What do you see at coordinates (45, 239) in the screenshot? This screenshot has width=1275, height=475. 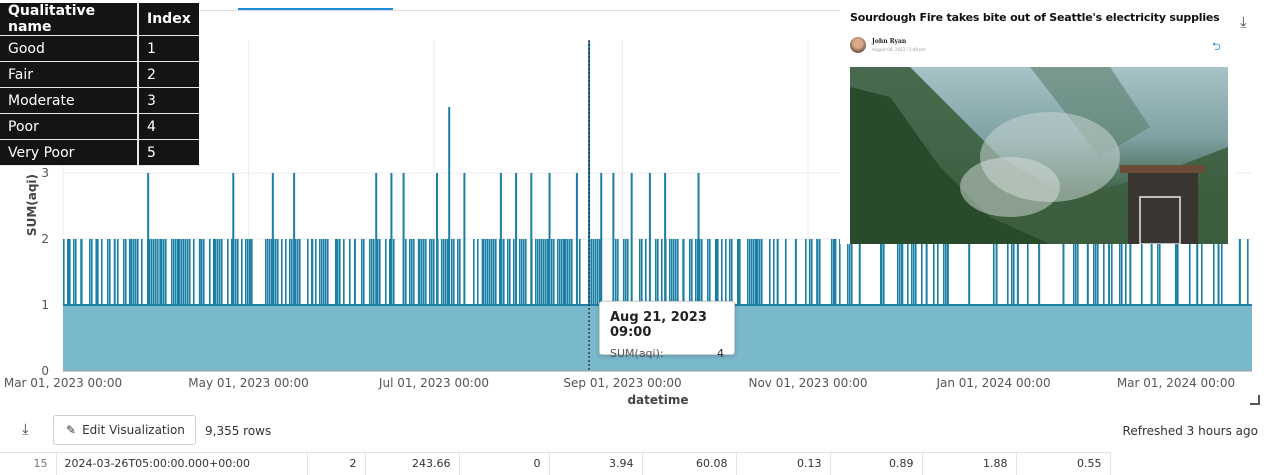 I see `y-tick-label: 2` at bounding box center [45, 239].